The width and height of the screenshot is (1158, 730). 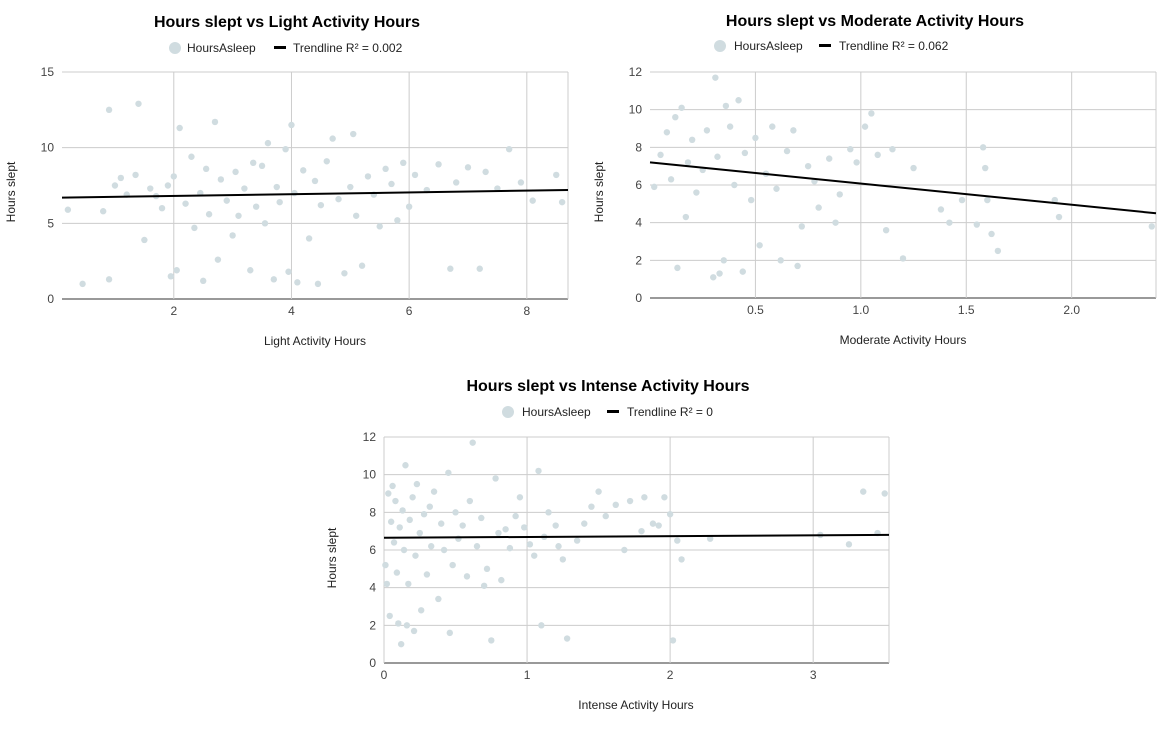 I want to click on y-tick-label: 5, so click(x=50, y=223).